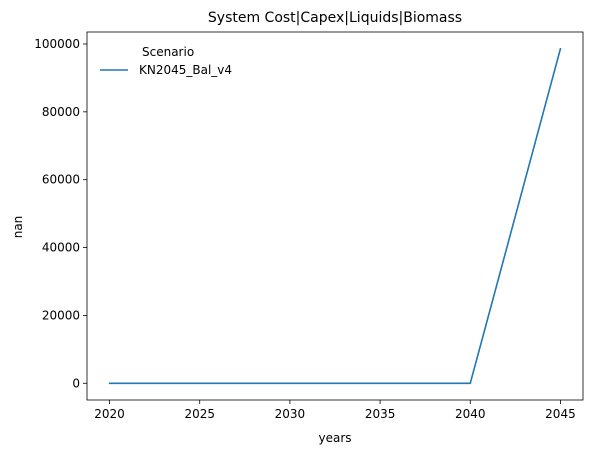  Describe the element at coordinates (185, 70) in the screenshot. I see `legend-label: KN2045_Bal_v4` at that location.